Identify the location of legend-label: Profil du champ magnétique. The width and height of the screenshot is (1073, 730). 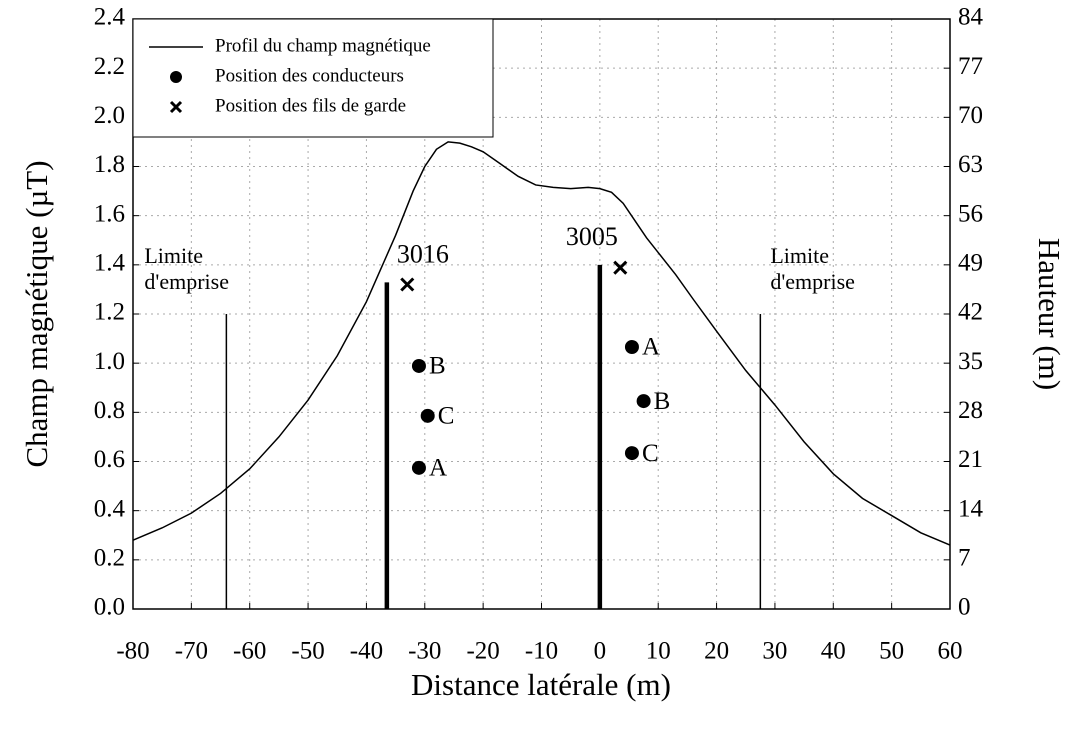
(323, 45).